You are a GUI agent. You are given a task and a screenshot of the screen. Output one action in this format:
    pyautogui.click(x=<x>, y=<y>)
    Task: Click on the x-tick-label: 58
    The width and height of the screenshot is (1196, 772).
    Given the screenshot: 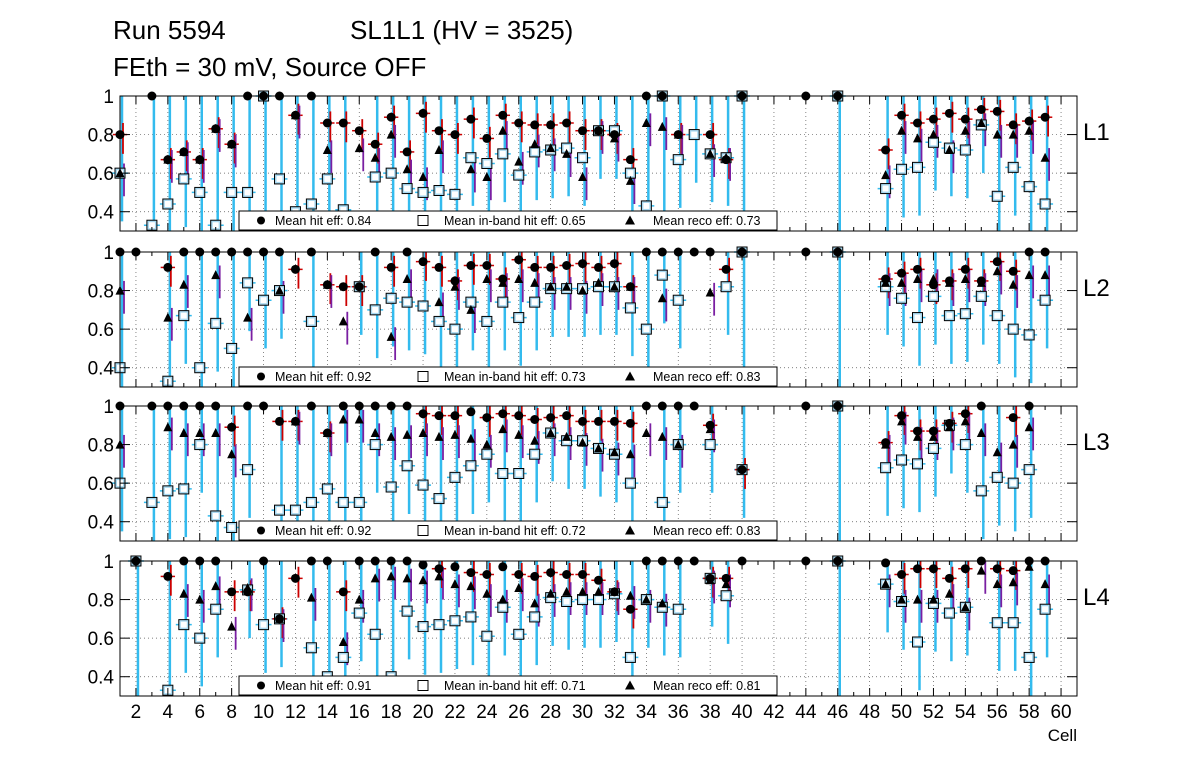 What is the action you would take?
    pyautogui.click(x=1029, y=712)
    